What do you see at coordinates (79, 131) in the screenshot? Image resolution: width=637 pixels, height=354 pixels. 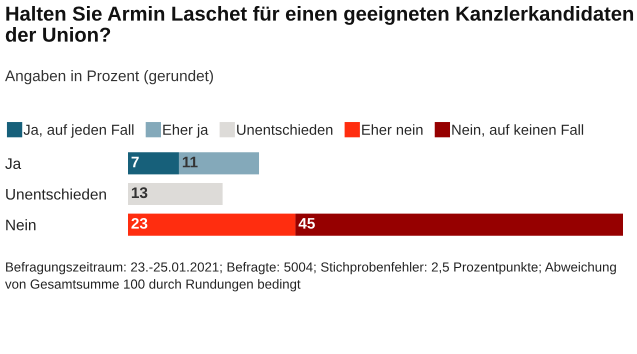 I see `legend-label: Ja, auf jeden Fall` at bounding box center [79, 131].